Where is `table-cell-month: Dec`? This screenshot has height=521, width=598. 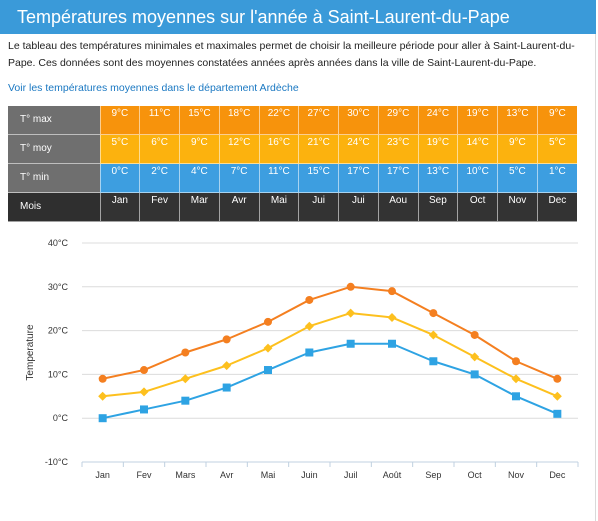
table-cell-month: Dec is located at coordinates (556, 207).